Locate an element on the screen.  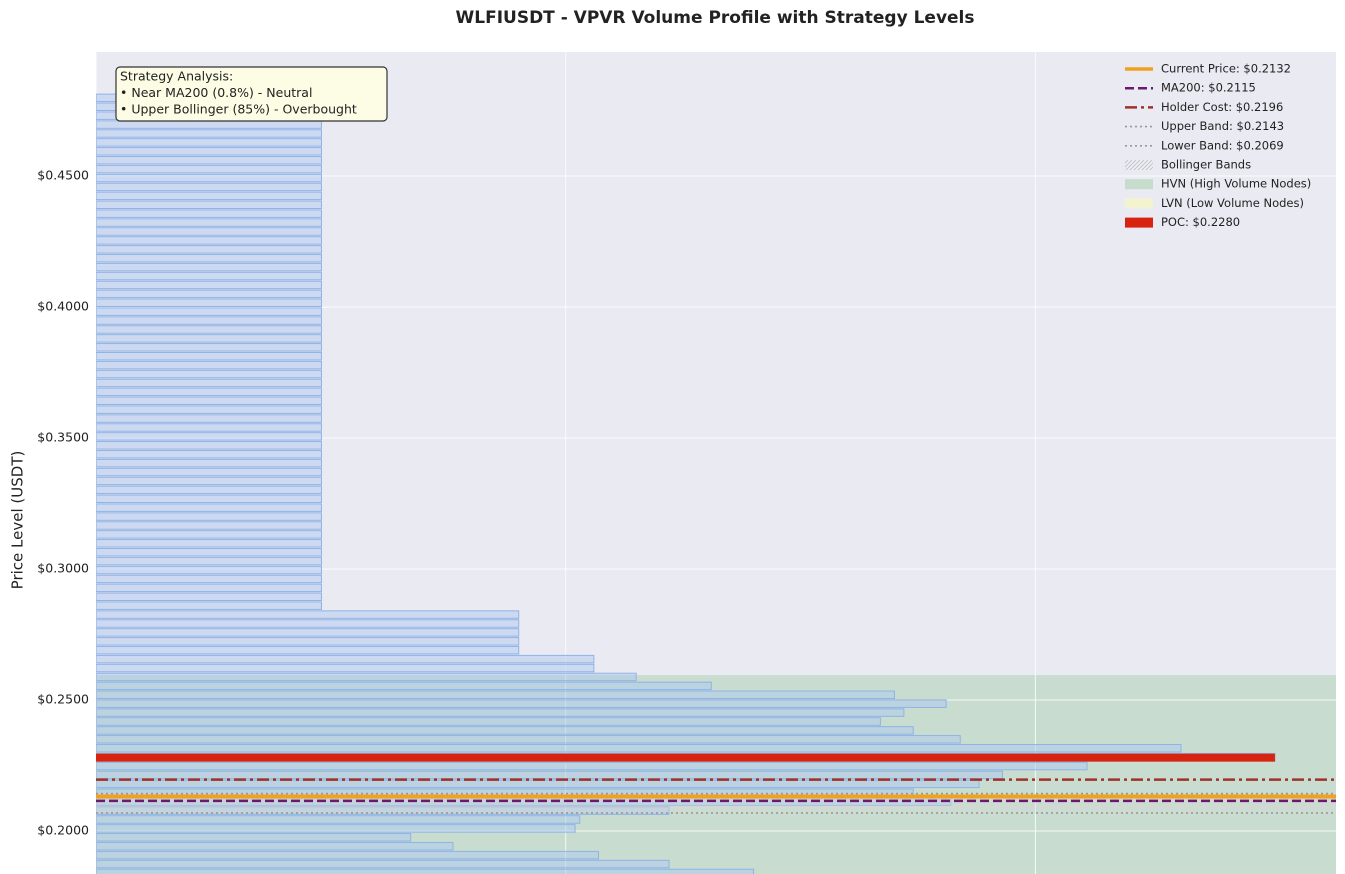
y-tick-label: $0.3000 is located at coordinates (63, 567).